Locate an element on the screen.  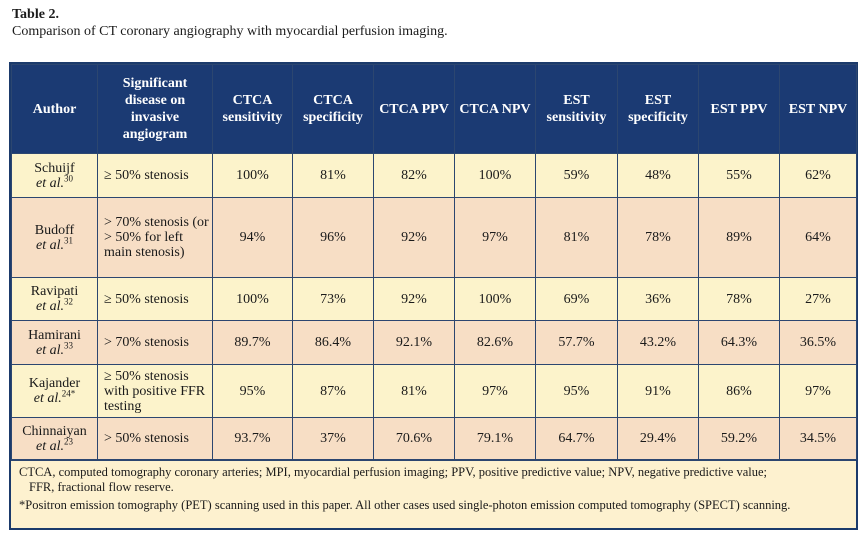
author-cell: Budoff et al.31 is located at coordinates (54, 237).